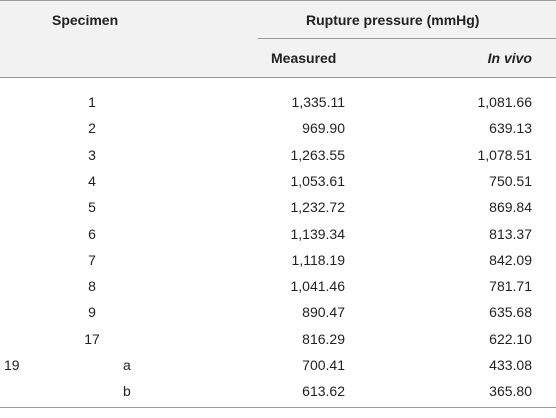 The image size is (556, 418). Describe the element at coordinates (92, 154) in the screenshot. I see `specimen-cell: 3` at that location.